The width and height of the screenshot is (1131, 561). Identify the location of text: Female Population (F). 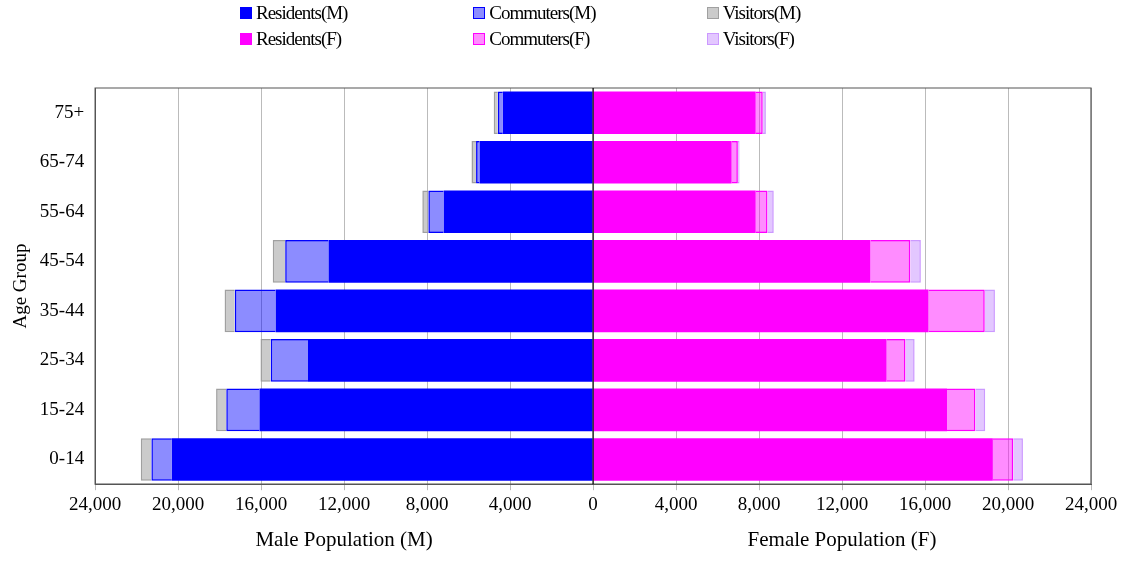
(842, 539).